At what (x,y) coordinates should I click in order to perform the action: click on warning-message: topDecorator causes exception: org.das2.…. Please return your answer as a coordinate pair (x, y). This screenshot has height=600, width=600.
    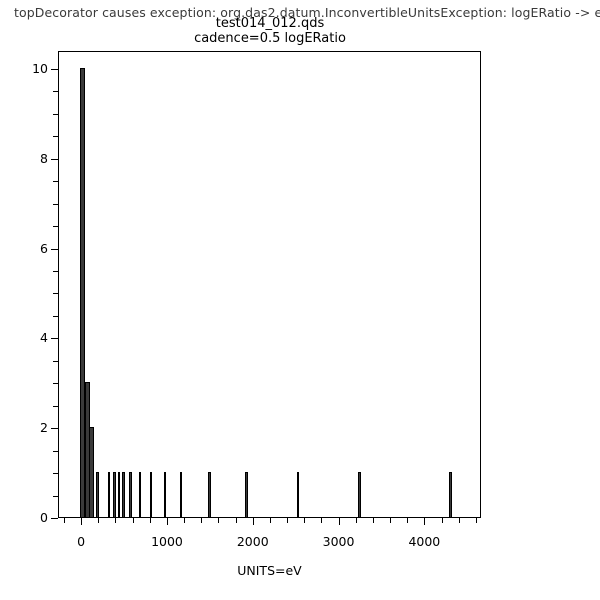
    Looking at the image, I should click on (307, 12).